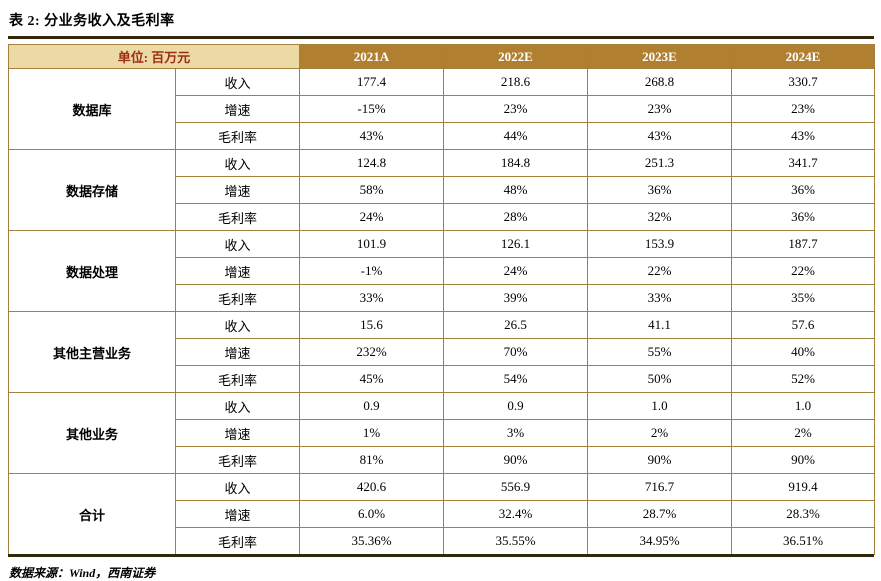 Image resolution: width=881 pixels, height=581 pixels. I want to click on value-cell: 28.7%, so click(659, 514).